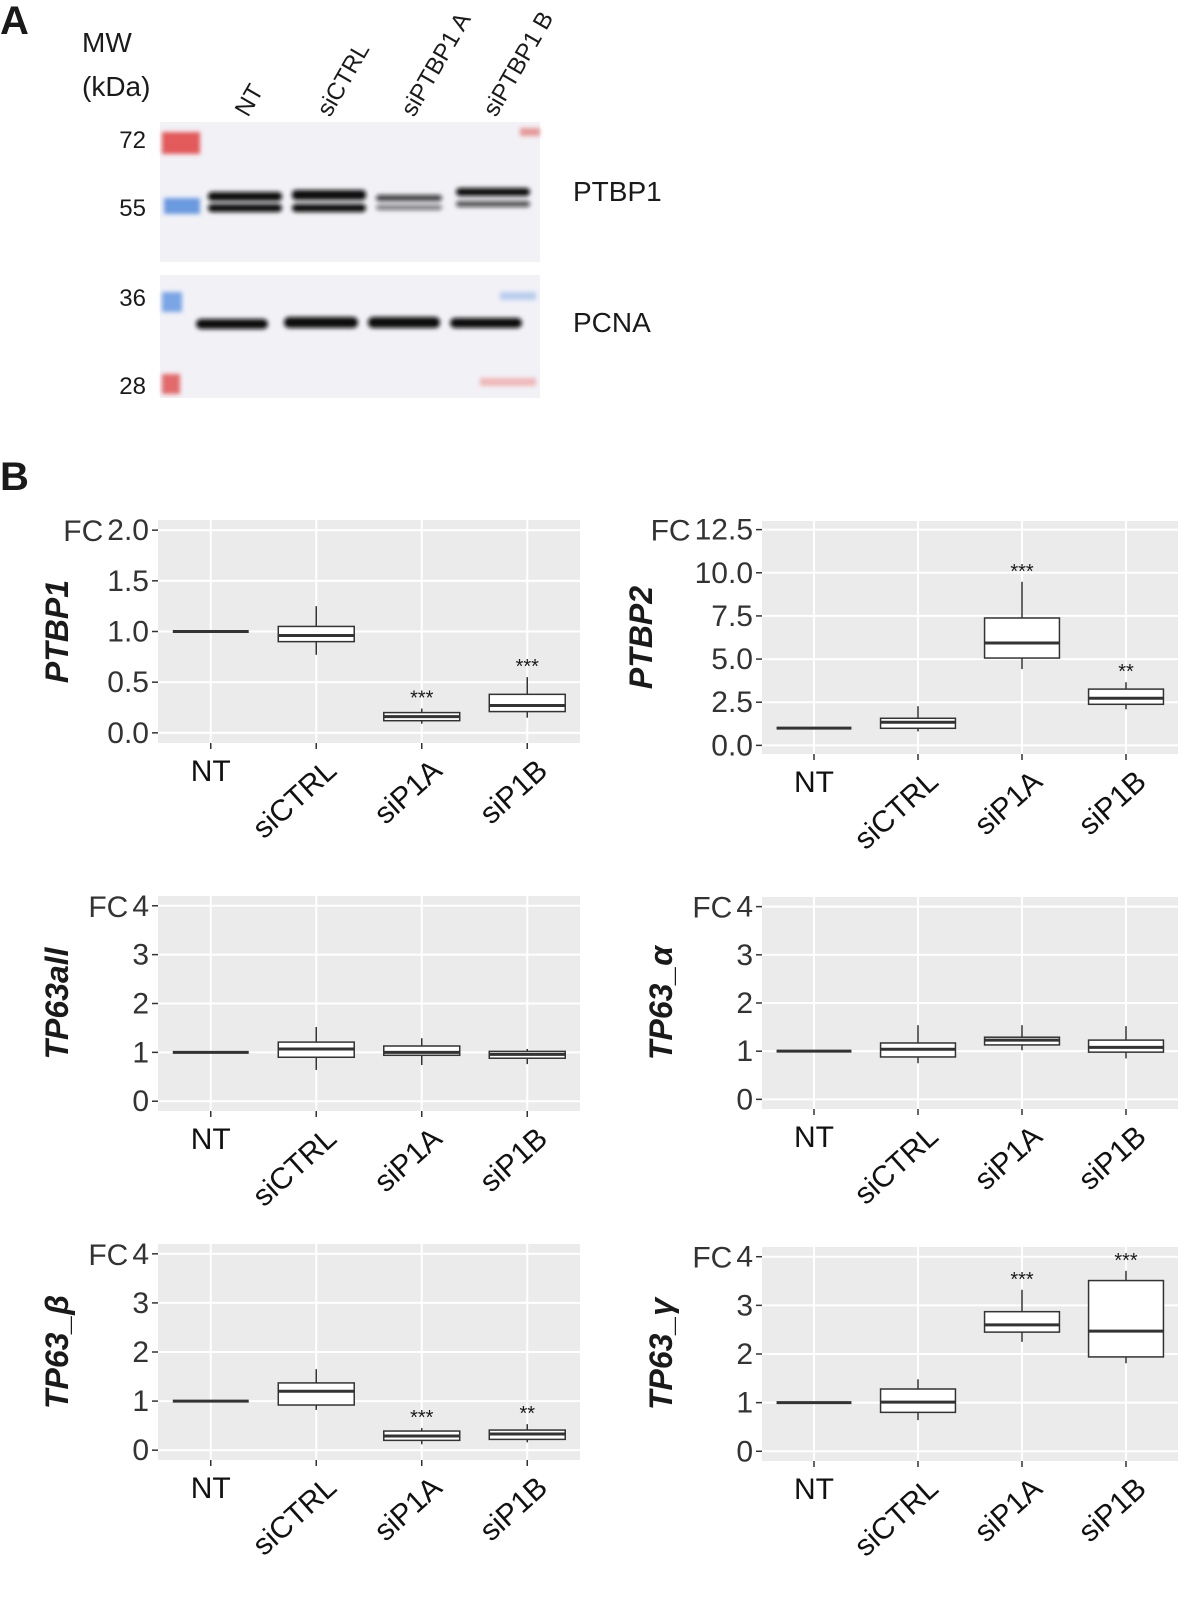 Image resolution: width=1204 pixels, height=1605 pixels. Describe the element at coordinates (57, 1352) in the screenshot. I see `y-axis-title: TP63_β` at that location.